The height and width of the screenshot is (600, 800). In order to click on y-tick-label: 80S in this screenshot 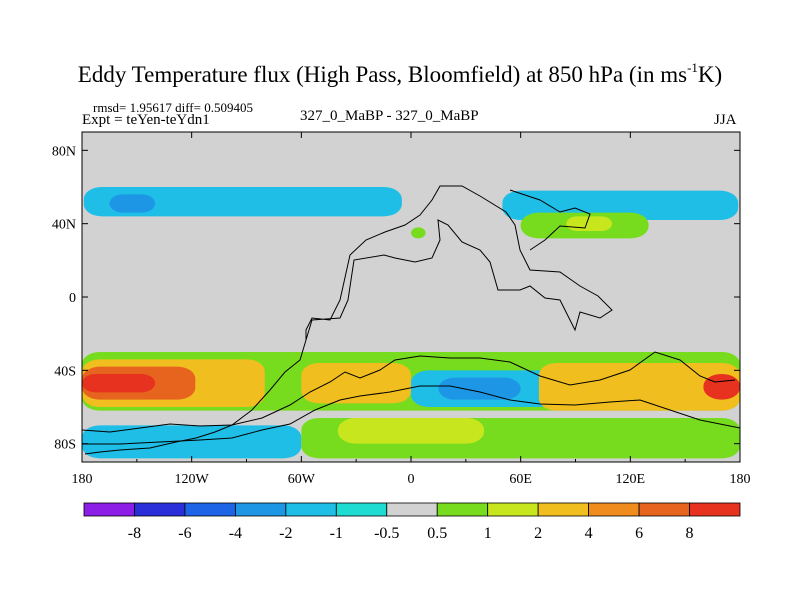, I will do `click(65, 445)`.